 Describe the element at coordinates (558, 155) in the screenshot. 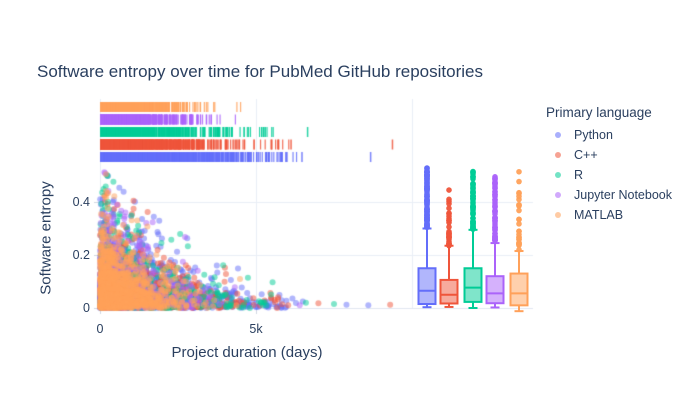

I see `legend-marker-cpp` at that location.